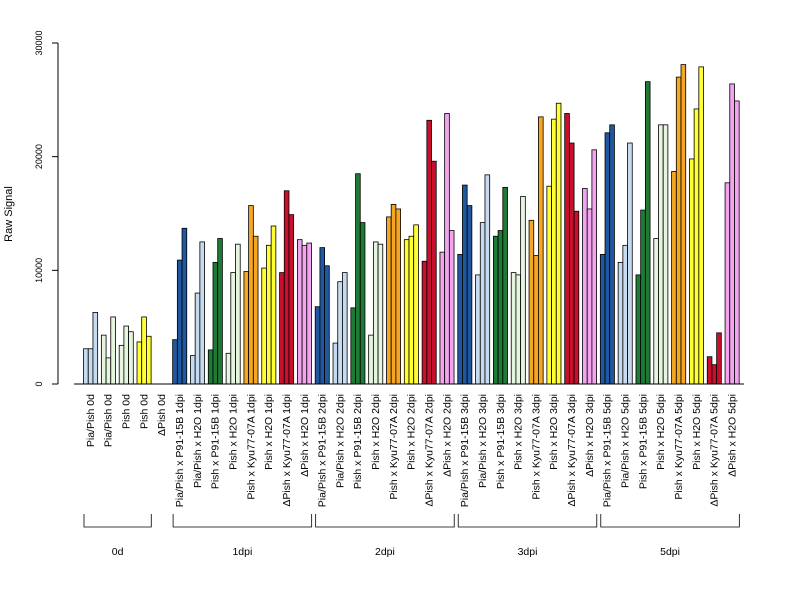  I want to click on group-label: 0d, so click(118, 552).